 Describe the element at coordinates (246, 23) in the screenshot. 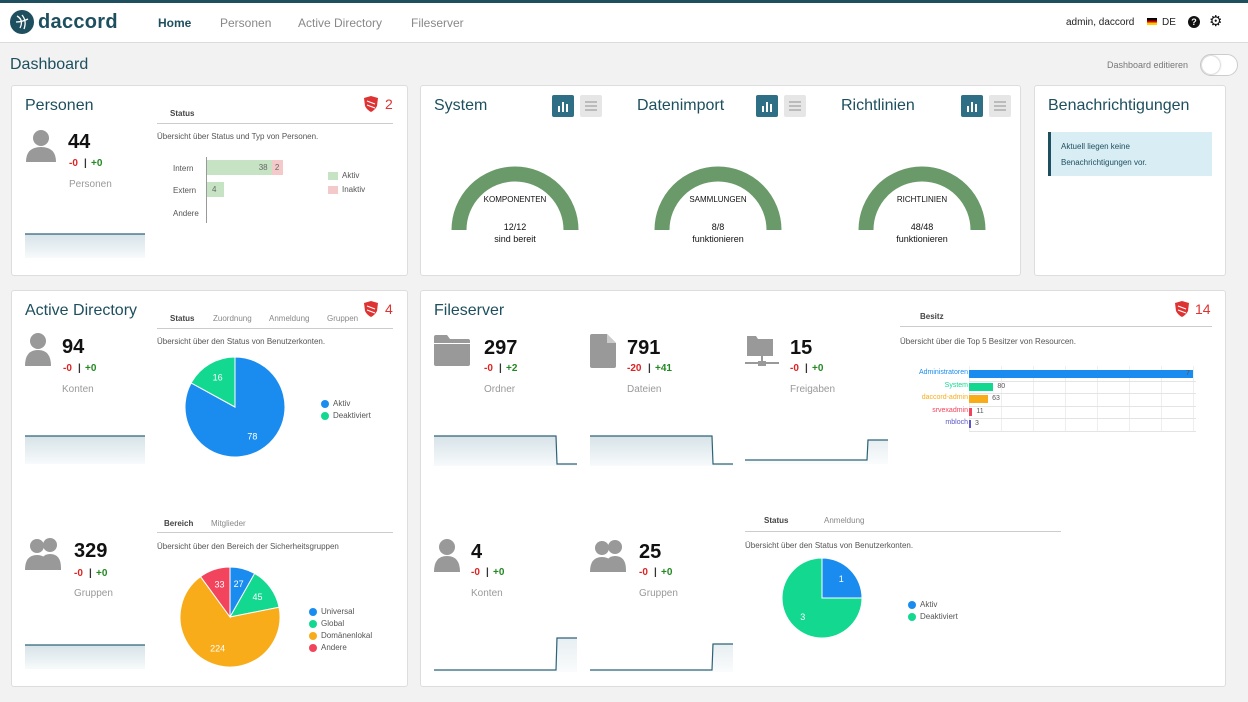

I see `nav-personen: Personen` at that location.